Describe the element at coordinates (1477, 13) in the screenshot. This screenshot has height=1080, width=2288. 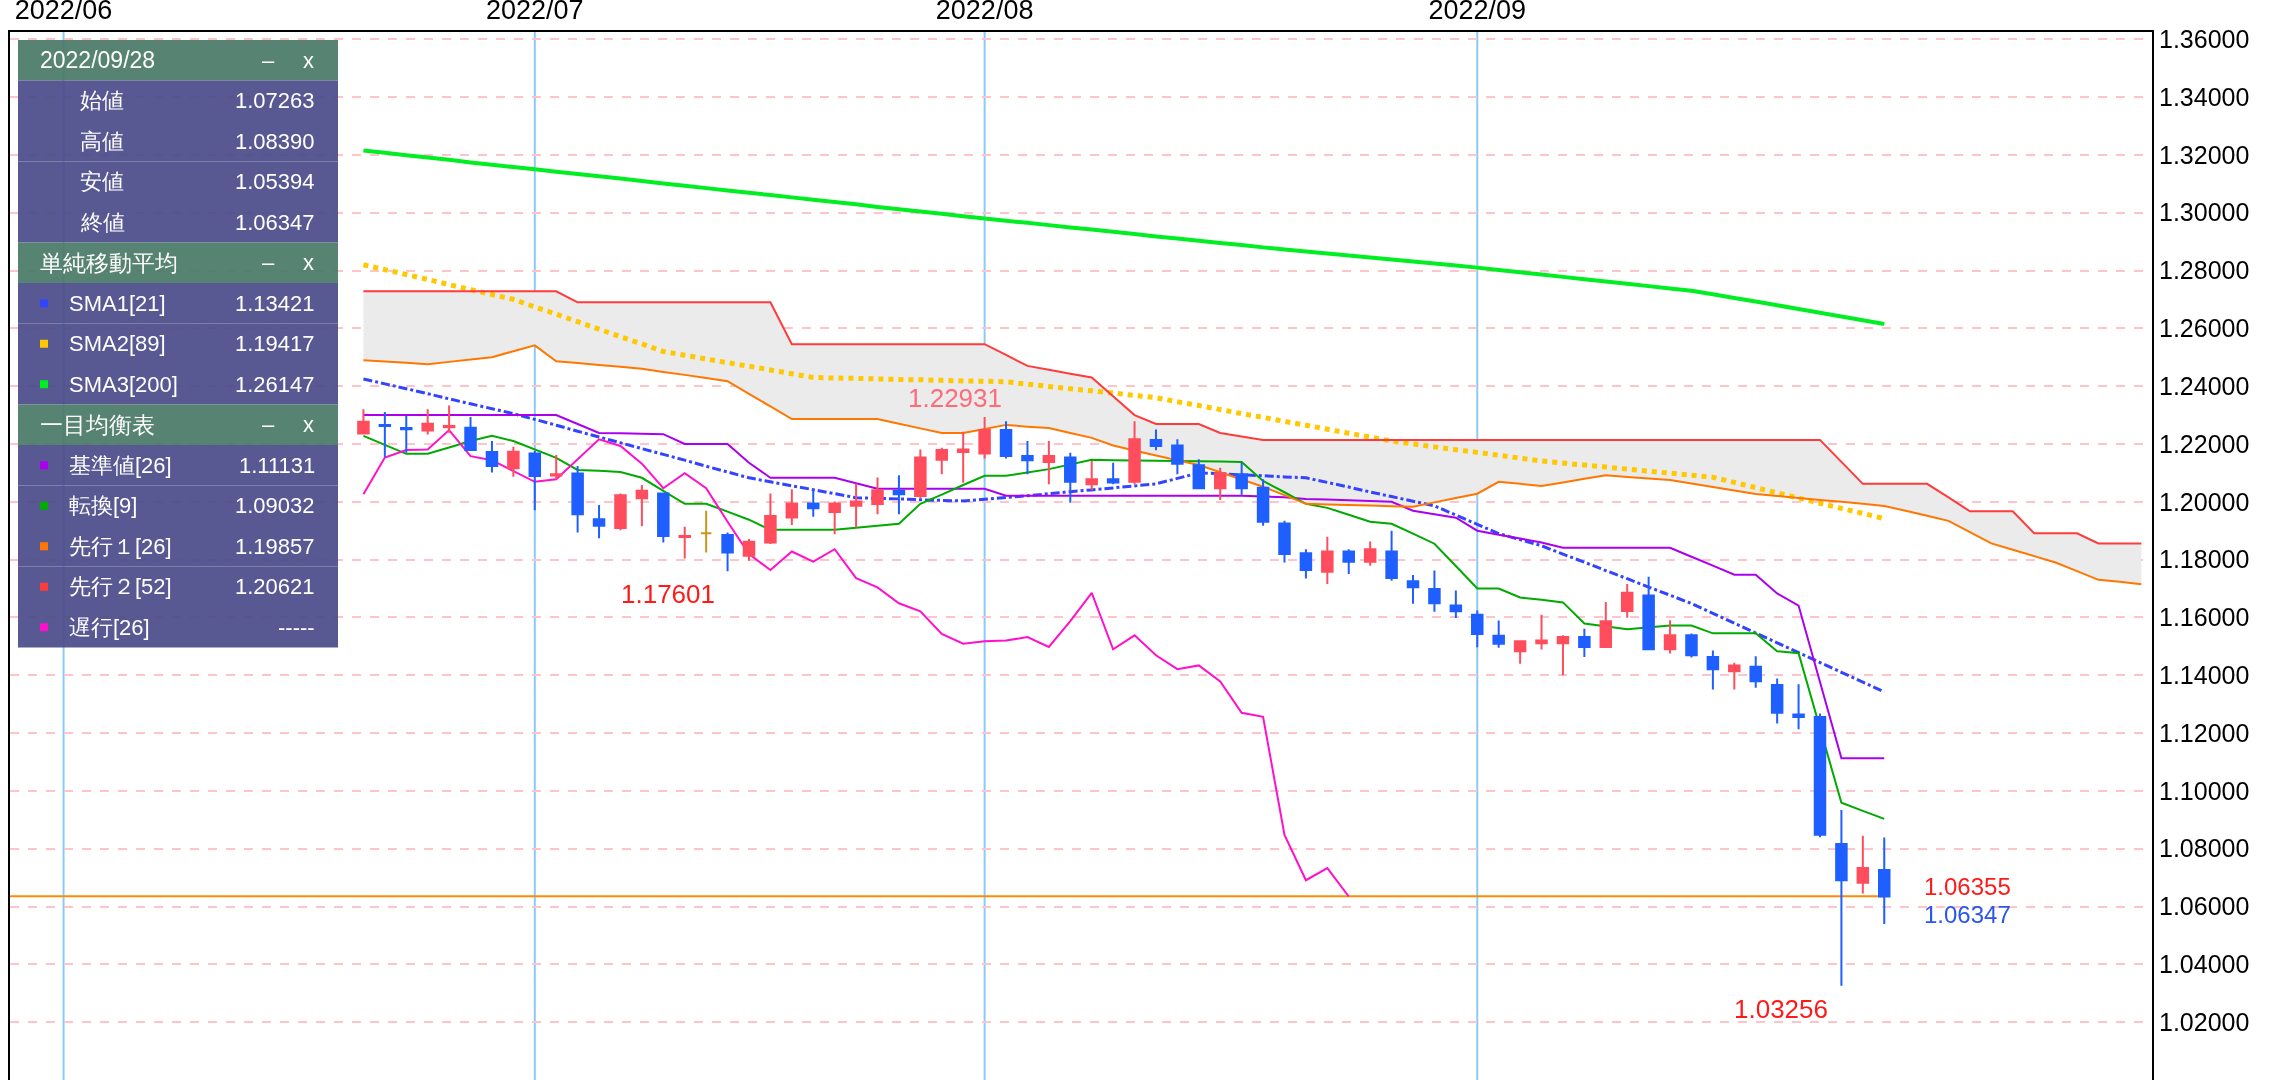
I see `x-tick-label: 2022/09` at that location.